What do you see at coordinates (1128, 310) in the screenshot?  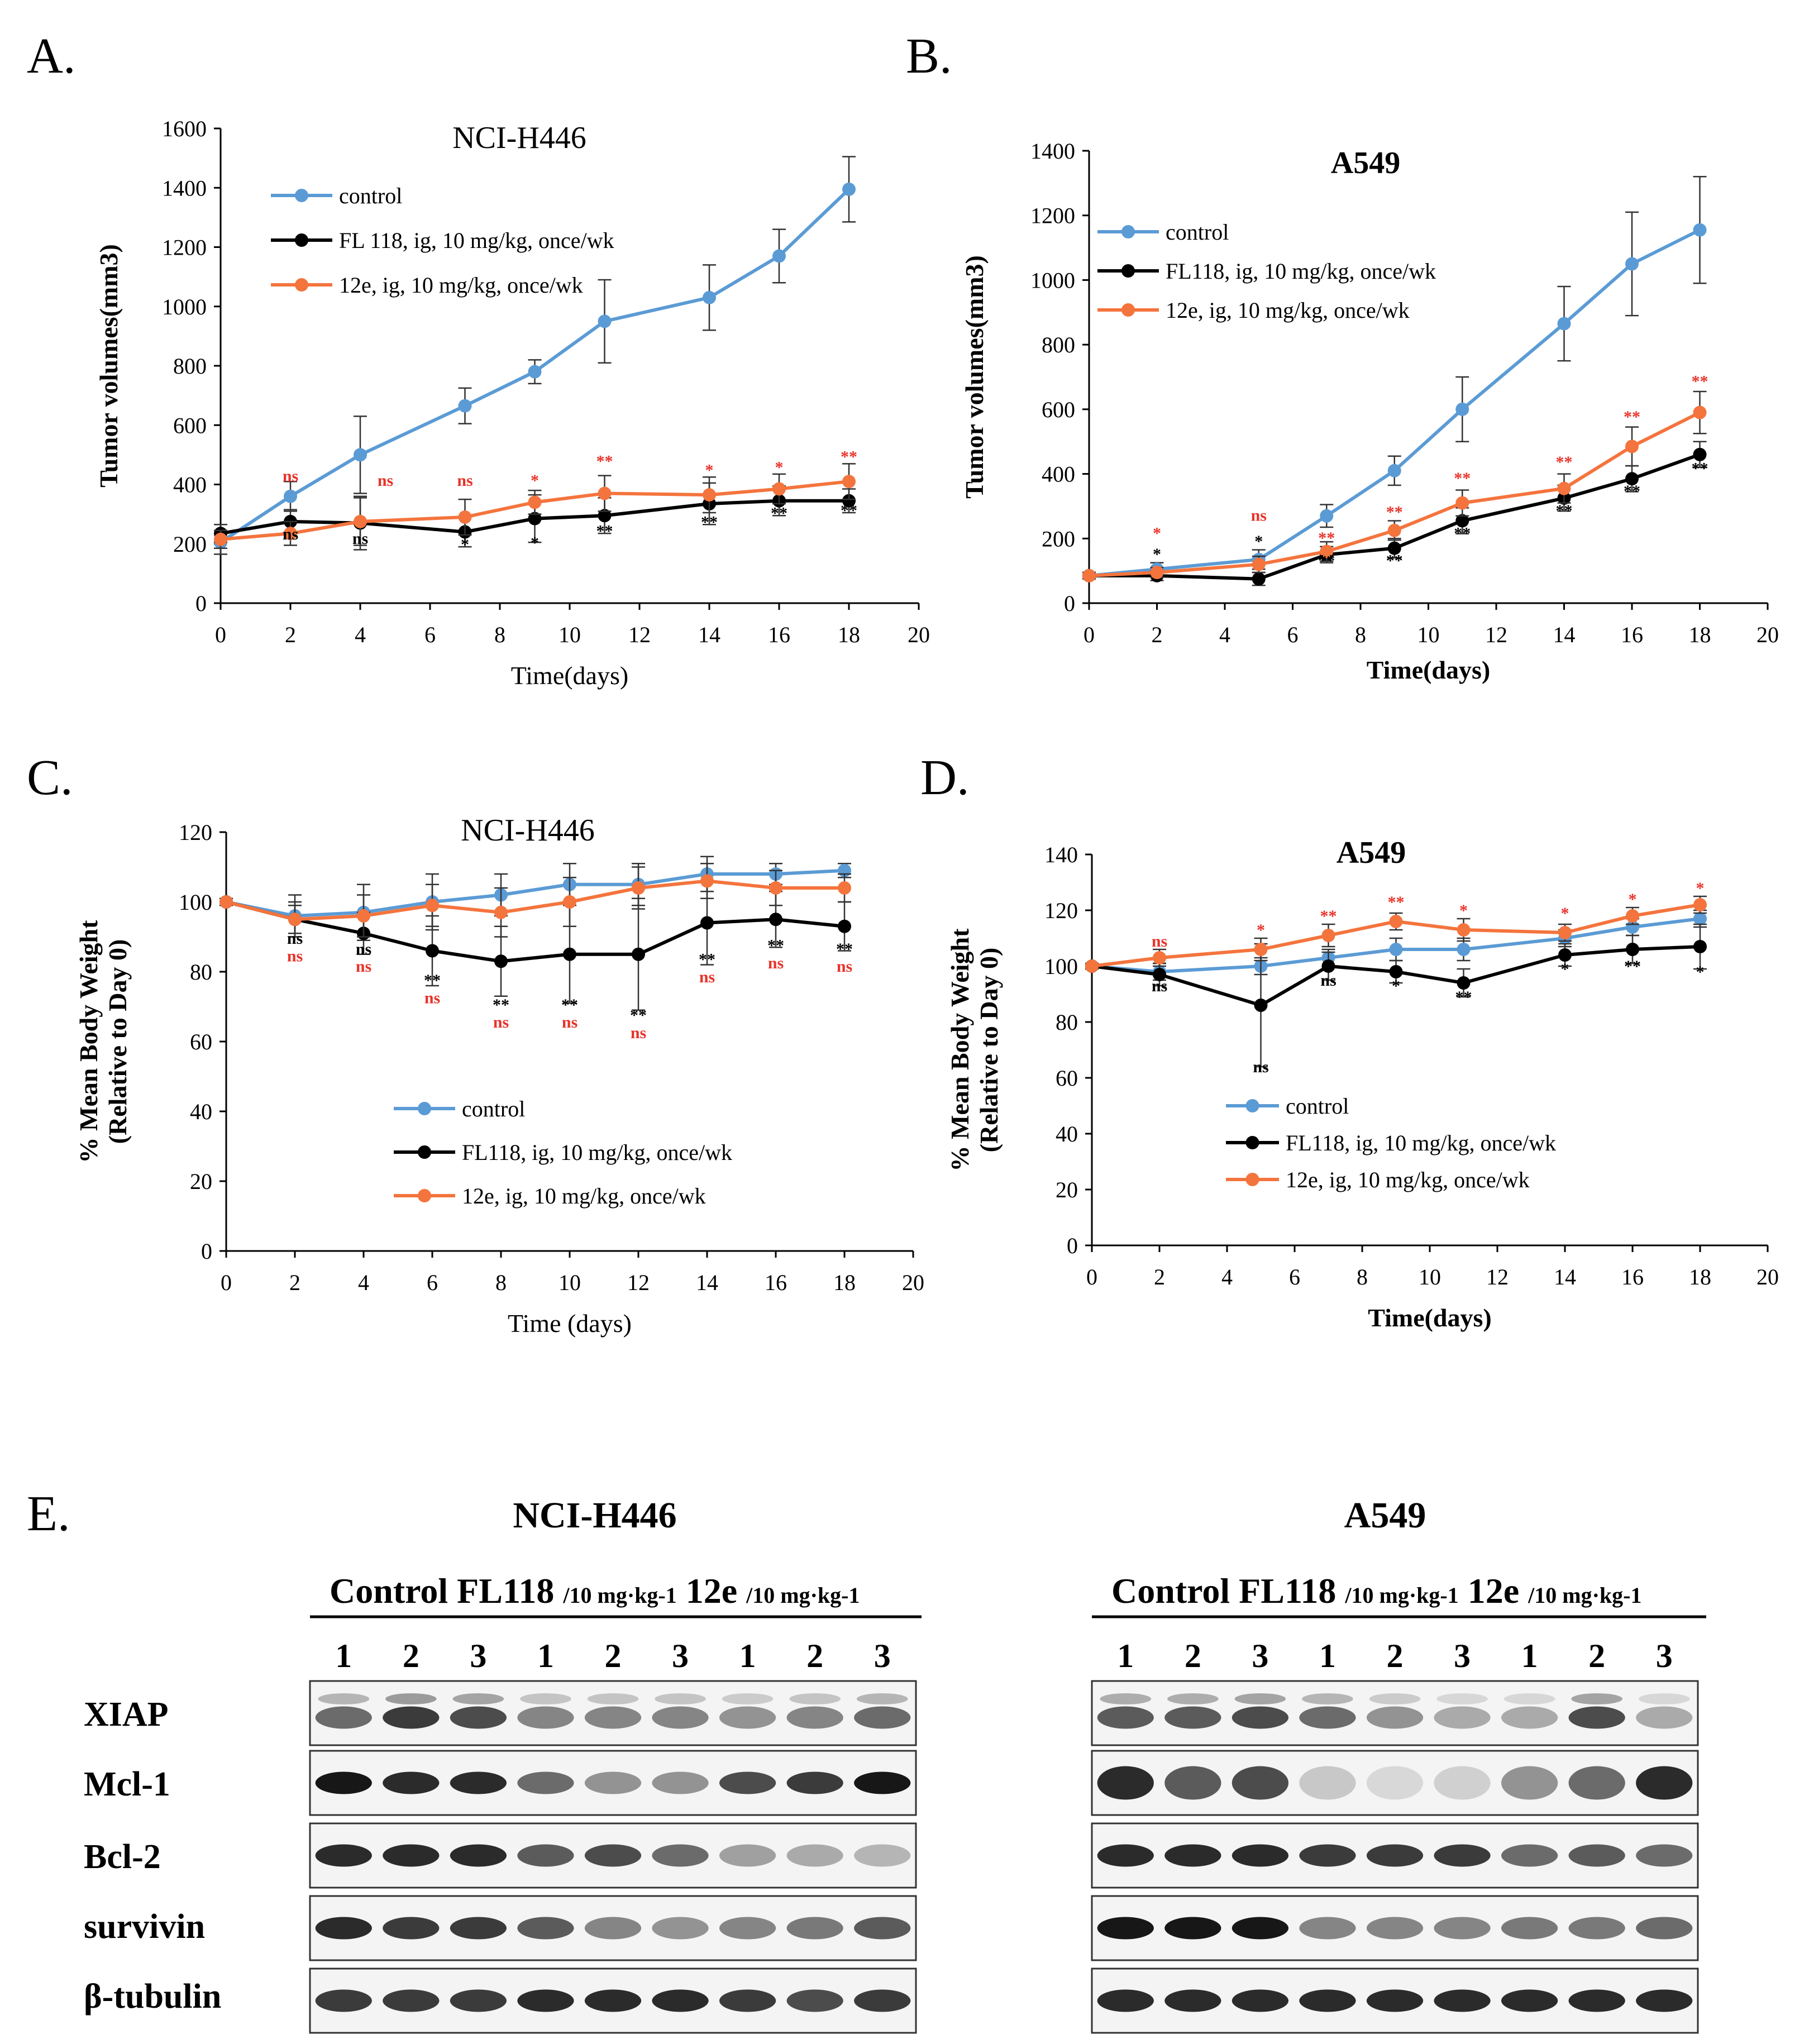 I see `legend-swatch-marker` at bounding box center [1128, 310].